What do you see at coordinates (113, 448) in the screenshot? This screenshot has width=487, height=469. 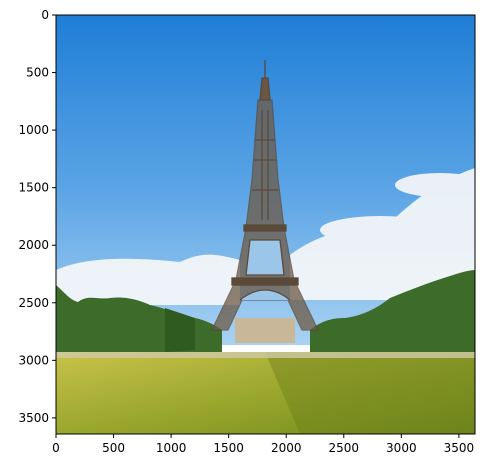 I see `x-tick-label: 500` at bounding box center [113, 448].